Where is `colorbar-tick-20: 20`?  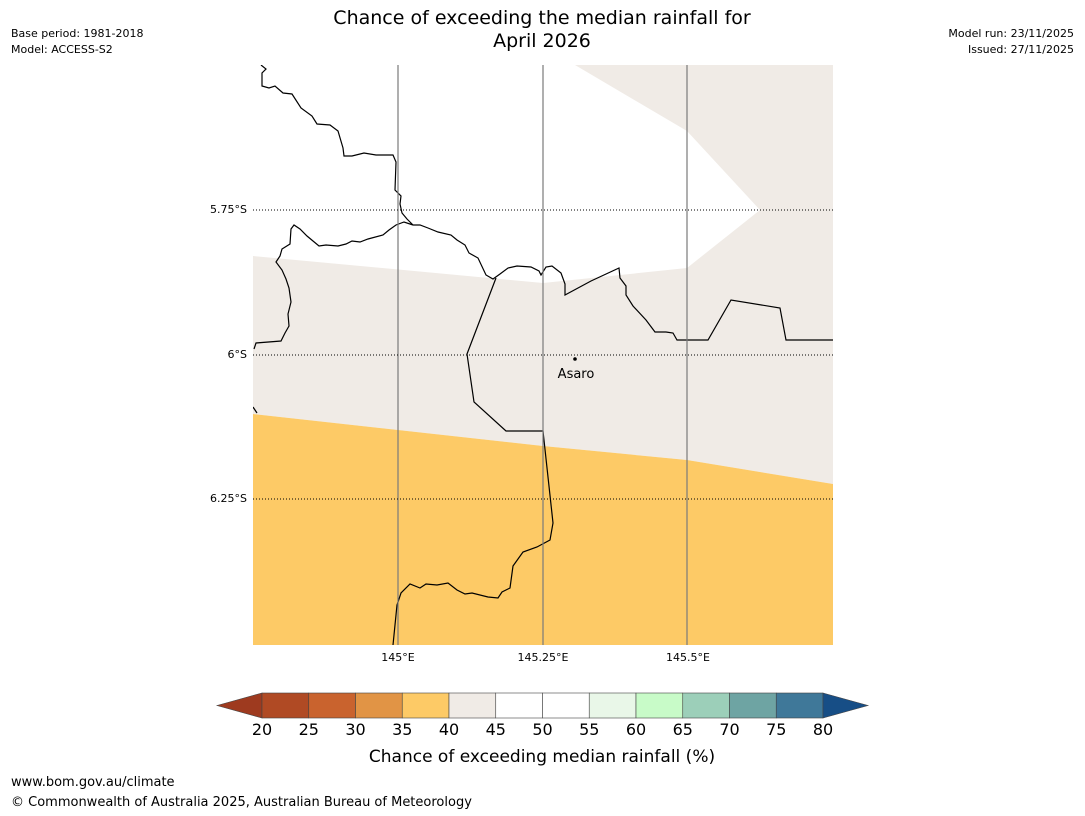
colorbar-tick-20: 20 is located at coordinates (262, 729).